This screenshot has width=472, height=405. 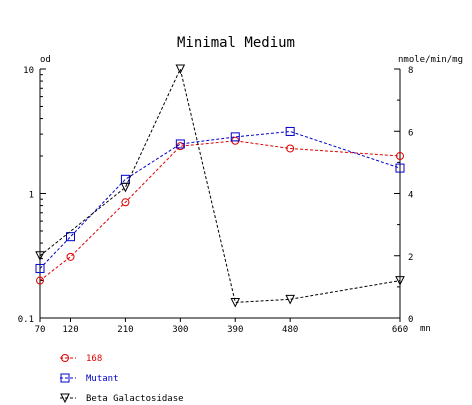 What do you see at coordinates (410, 258) in the screenshot?
I see `y-right-tick-label: 2` at bounding box center [410, 258].